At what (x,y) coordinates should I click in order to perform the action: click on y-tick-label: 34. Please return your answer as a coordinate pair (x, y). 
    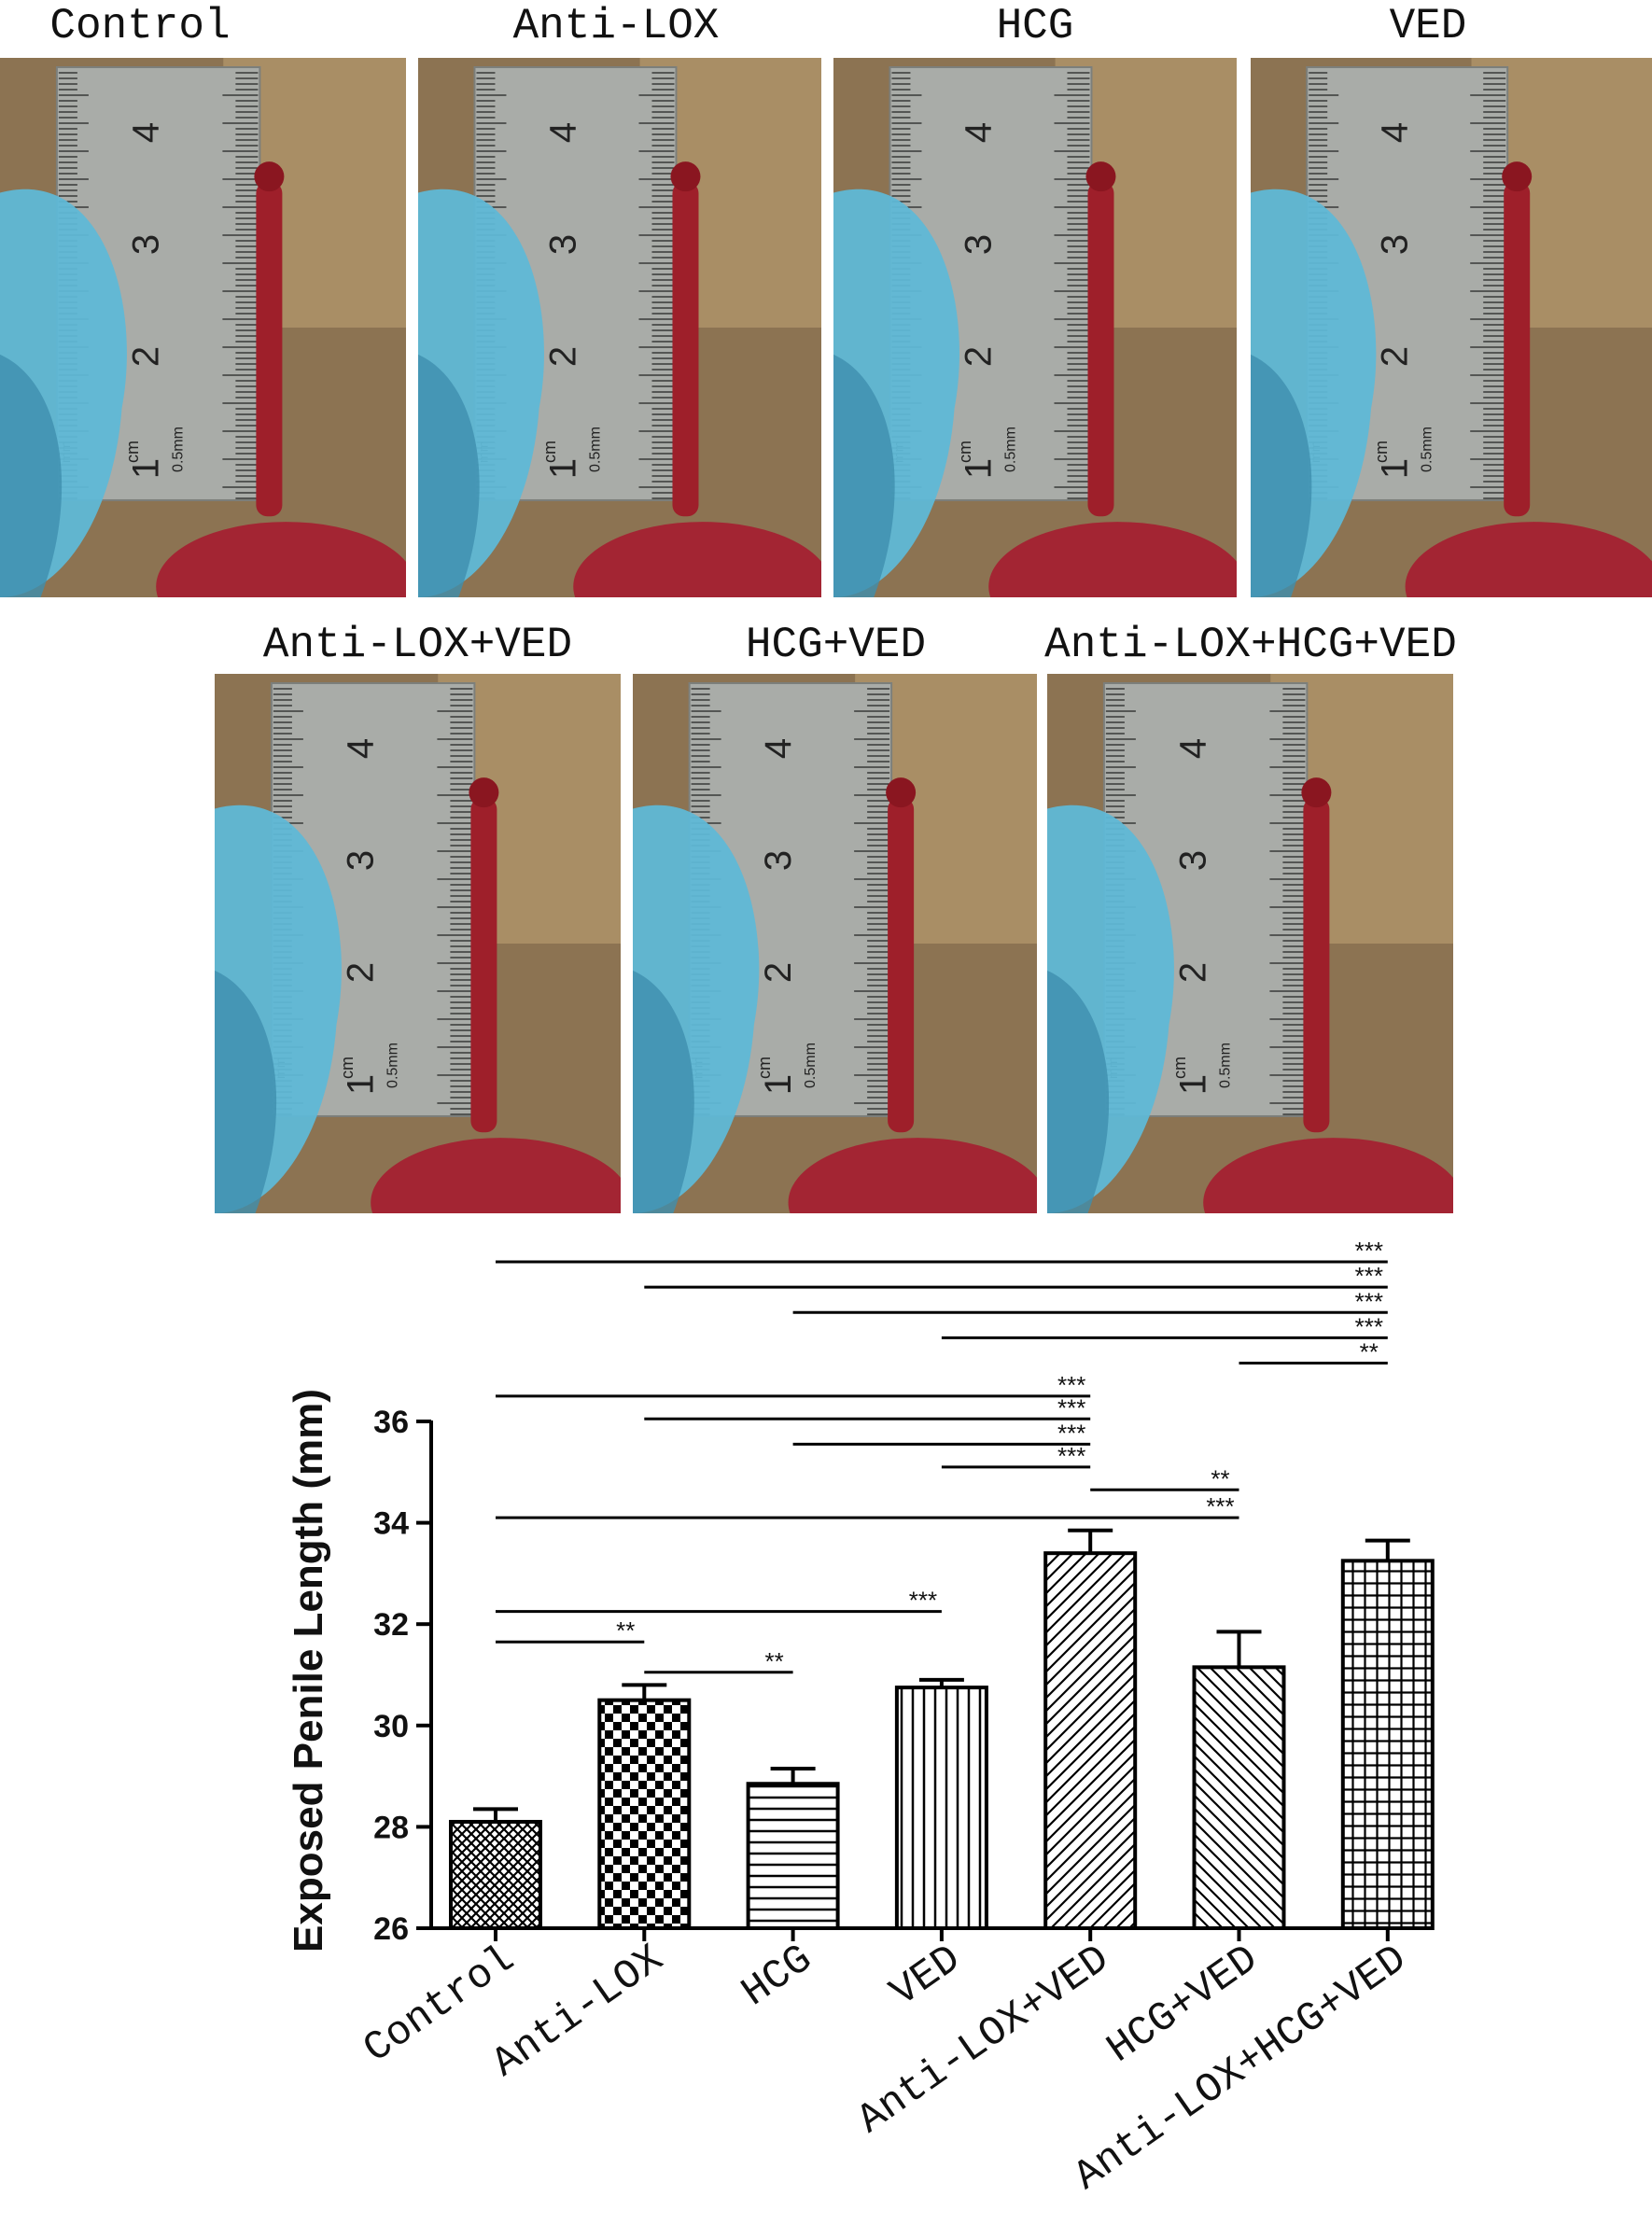
    Looking at the image, I should click on (391, 1524).